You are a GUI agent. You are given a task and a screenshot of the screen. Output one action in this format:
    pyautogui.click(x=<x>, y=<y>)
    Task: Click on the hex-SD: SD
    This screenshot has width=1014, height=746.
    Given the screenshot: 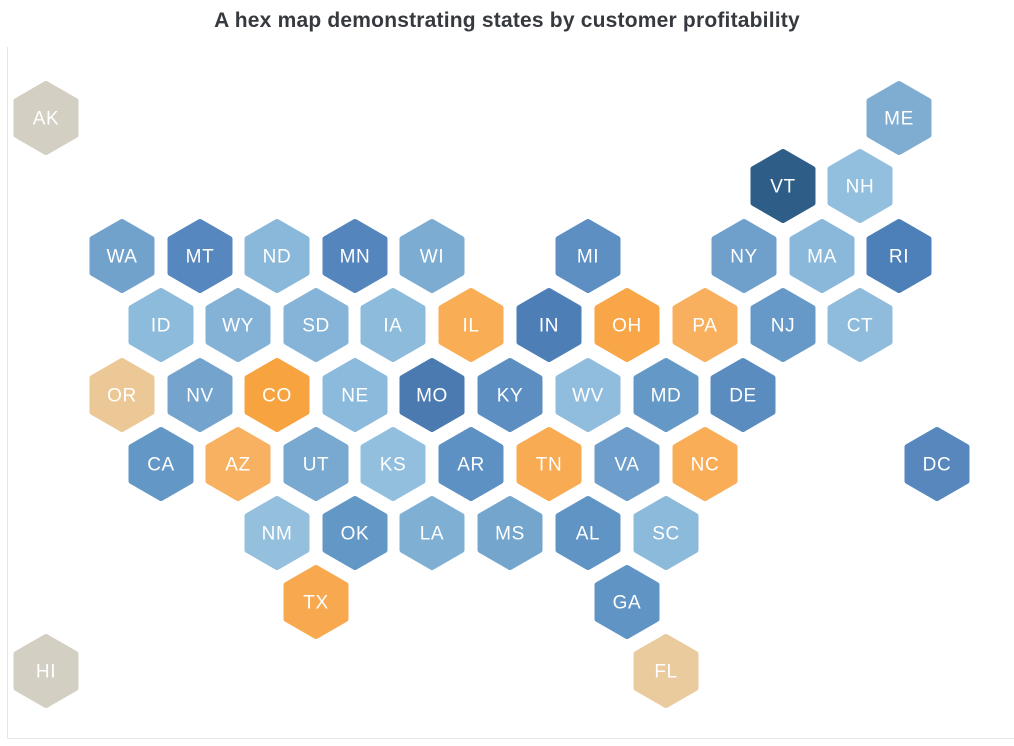 What is the action you would take?
    pyautogui.click(x=316, y=325)
    